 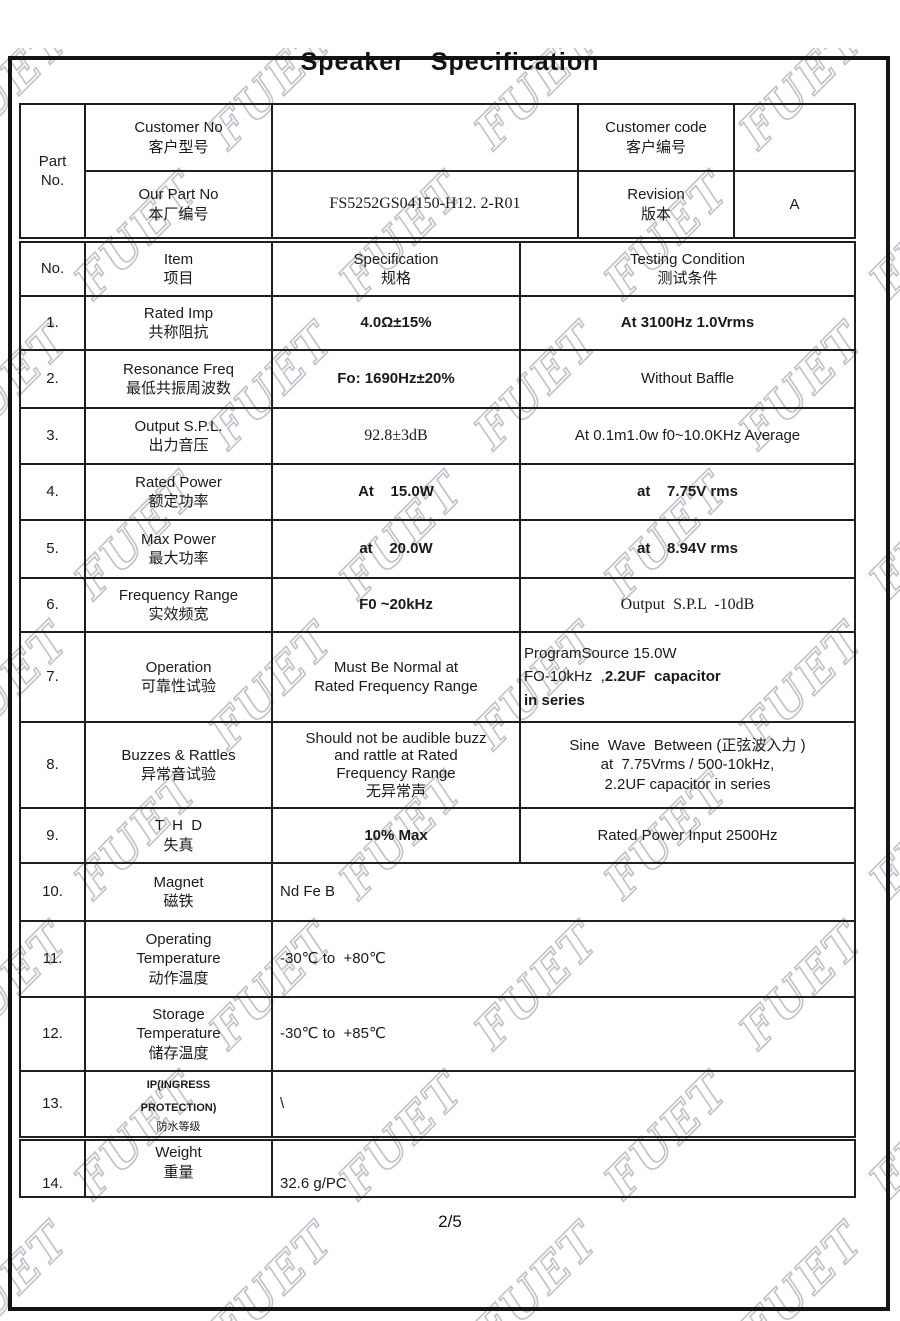 What do you see at coordinates (282, 1104) in the screenshot?
I see `row-value: \` at bounding box center [282, 1104].